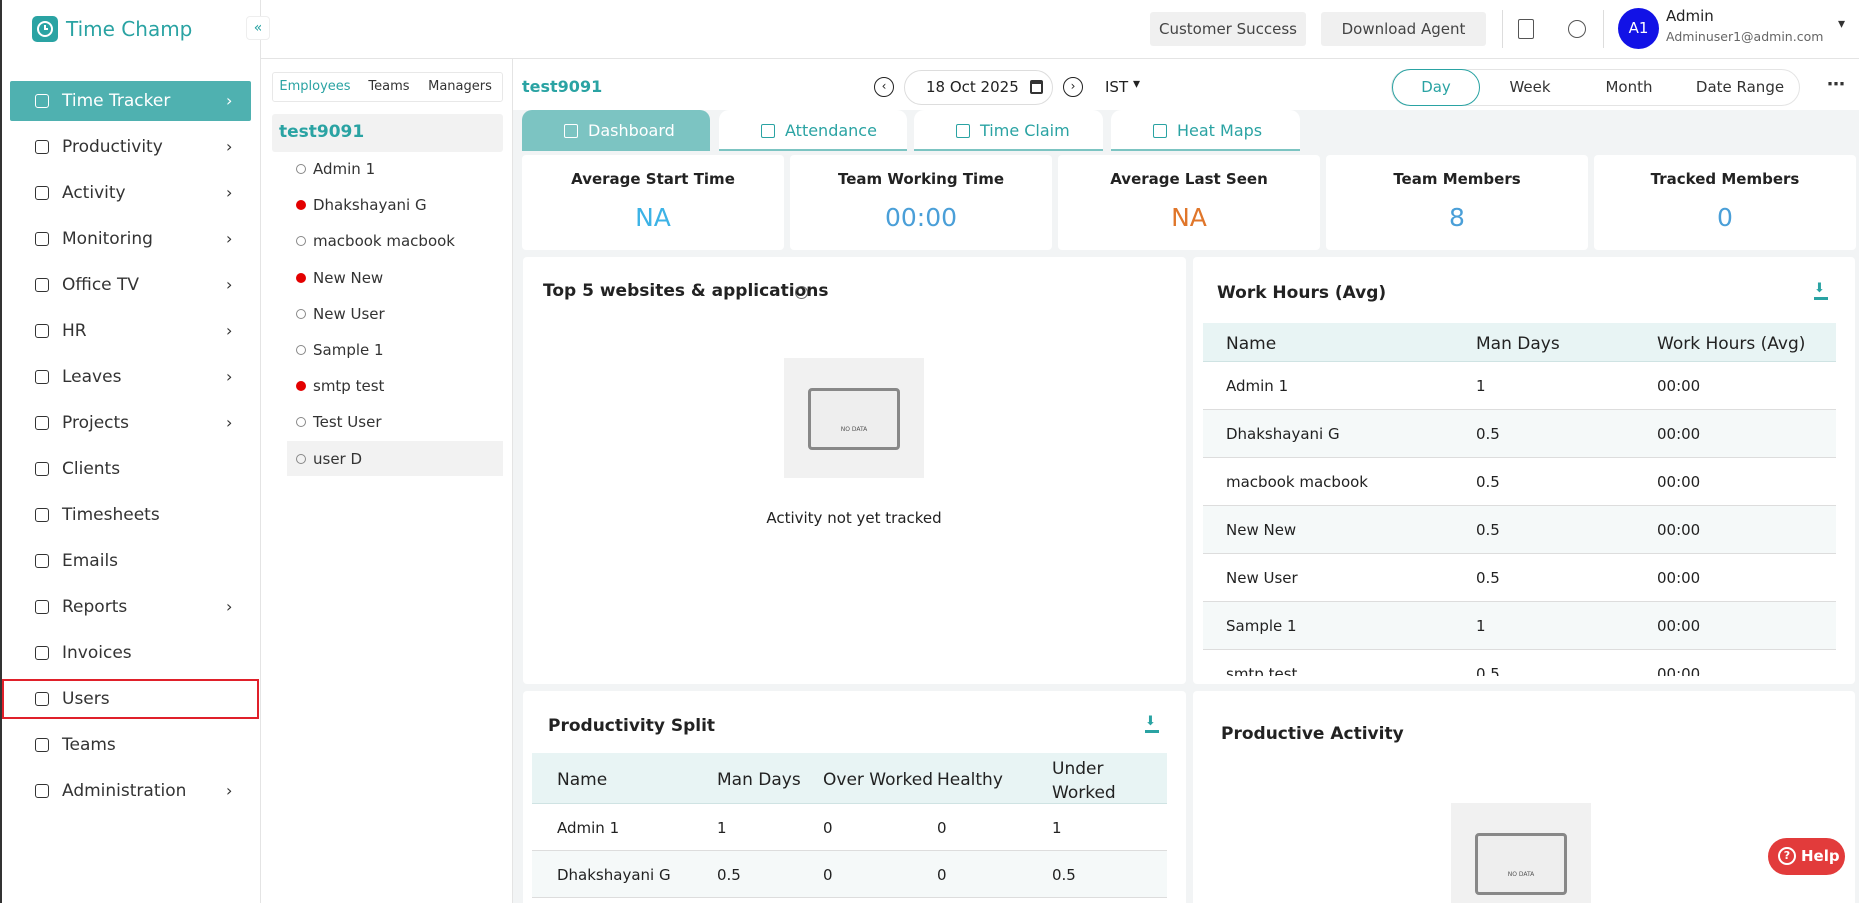  I want to click on column-header: Work Hours (Avg), so click(1731, 343).